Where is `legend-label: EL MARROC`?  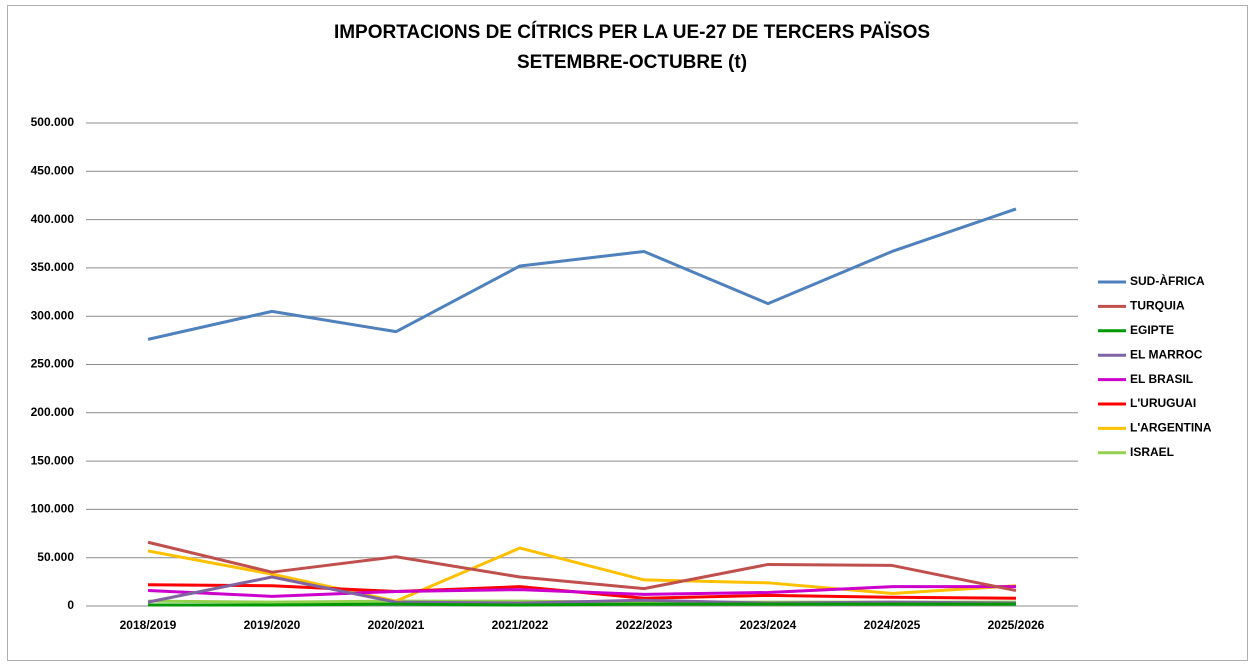 legend-label: EL MARROC is located at coordinates (1166, 354).